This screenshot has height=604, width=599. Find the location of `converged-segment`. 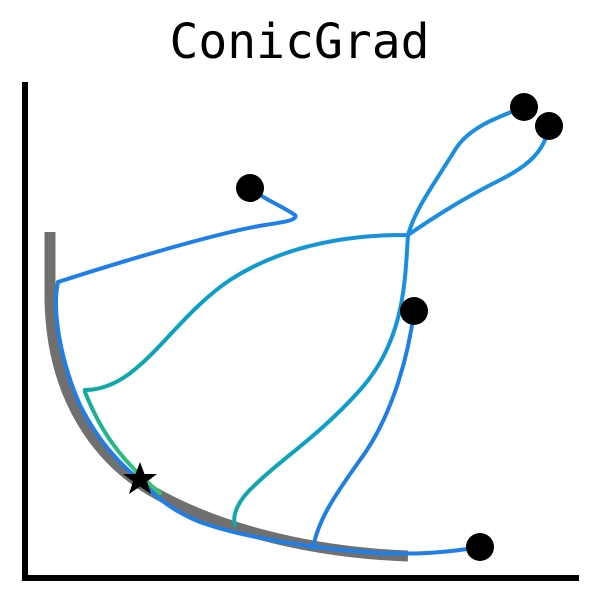

converged-segment is located at coordinates (122, 442).